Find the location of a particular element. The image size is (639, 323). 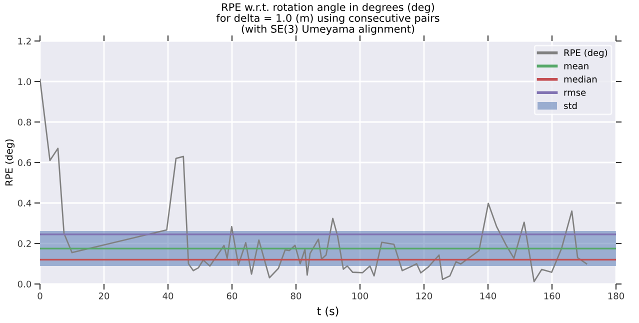

y-tick-label: 0.8 is located at coordinates (25, 122).